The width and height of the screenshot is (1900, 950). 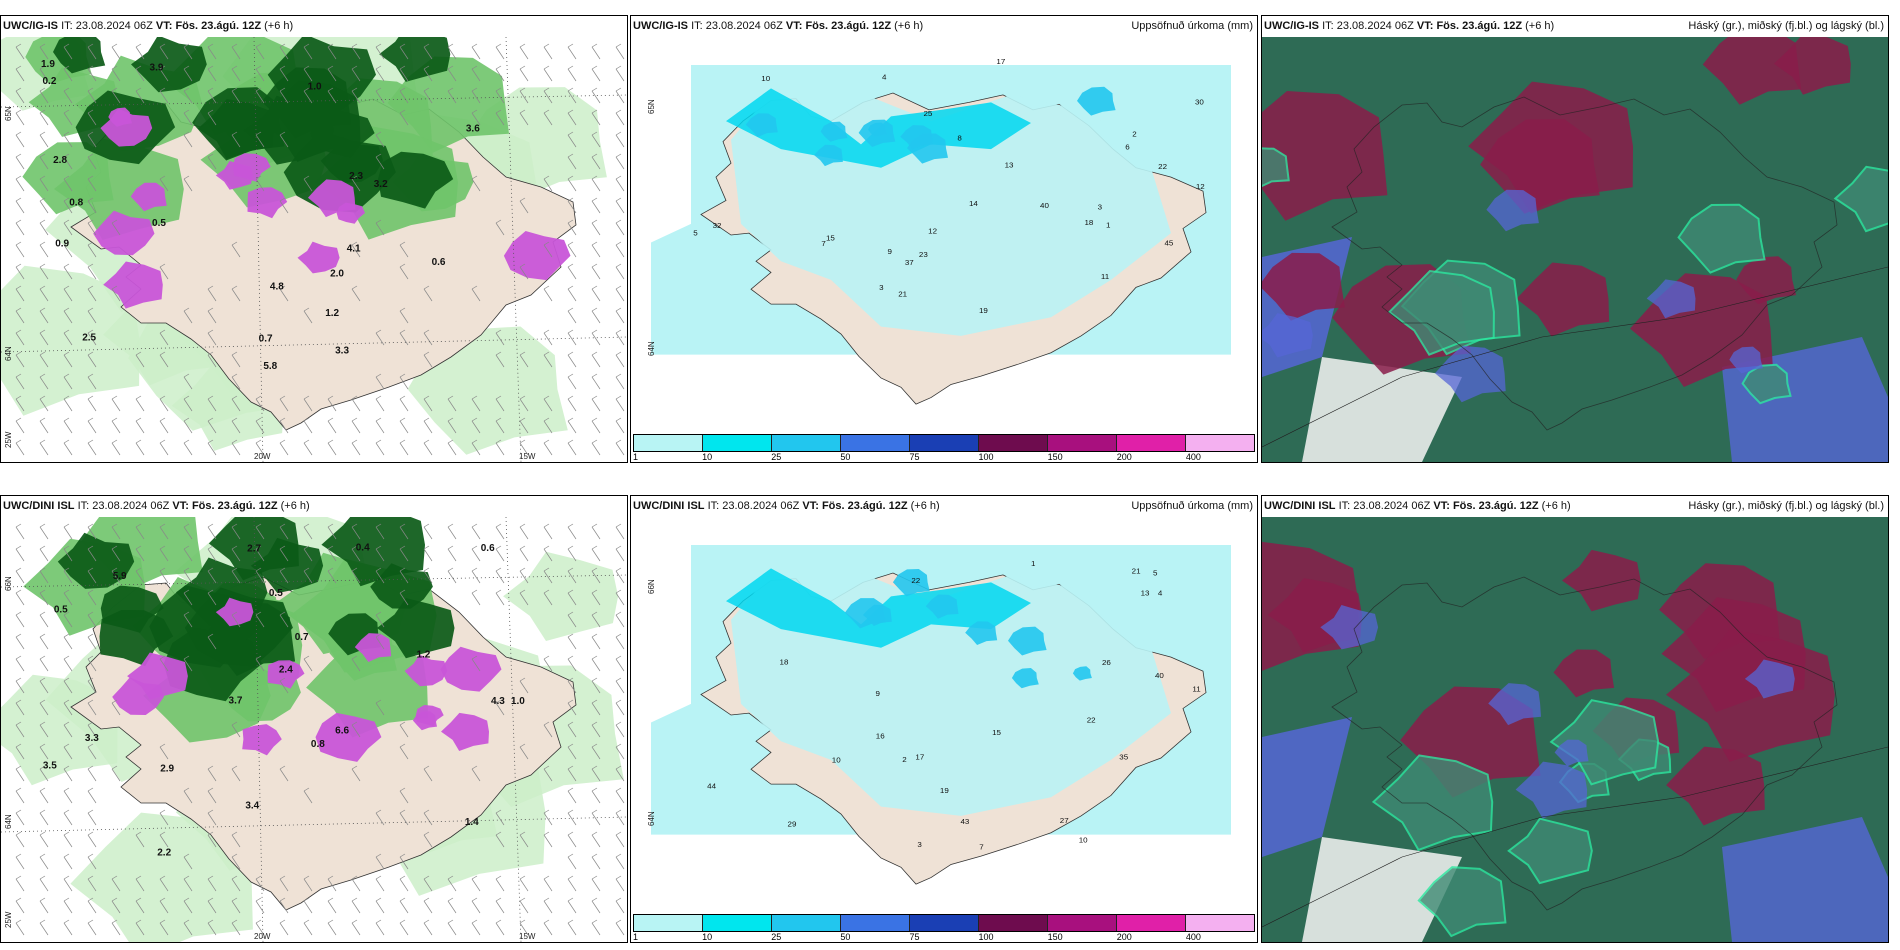 I want to click on precip-value: 0.7, so click(x=266, y=338).